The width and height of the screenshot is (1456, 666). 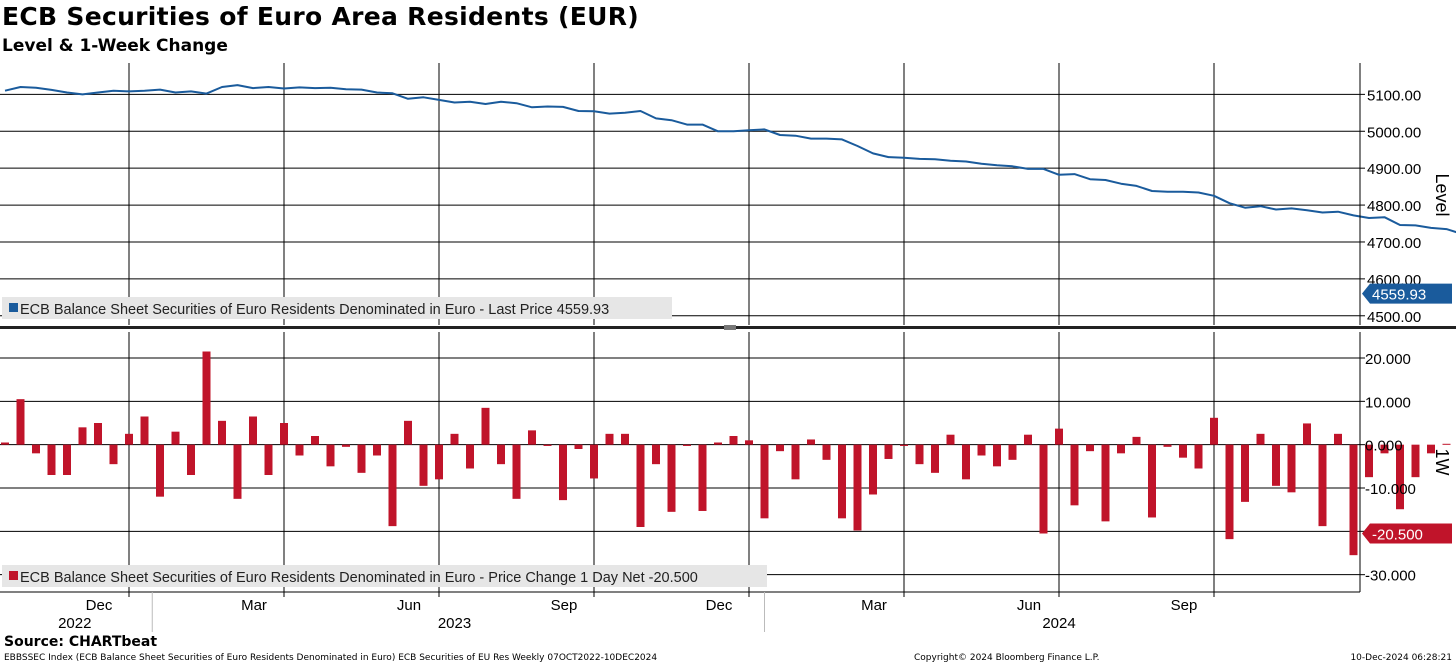 What do you see at coordinates (1394, 95) in the screenshot?
I see `y-tick-label-top: 5100.00` at bounding box center [1394, 95].